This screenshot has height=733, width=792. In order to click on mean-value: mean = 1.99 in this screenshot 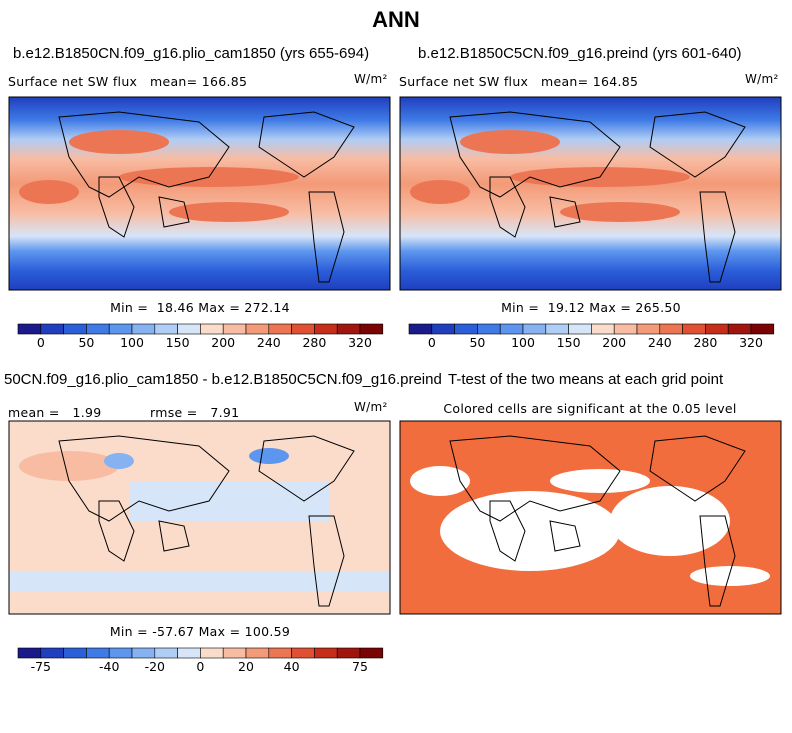, I will do `click(55, 412)`.